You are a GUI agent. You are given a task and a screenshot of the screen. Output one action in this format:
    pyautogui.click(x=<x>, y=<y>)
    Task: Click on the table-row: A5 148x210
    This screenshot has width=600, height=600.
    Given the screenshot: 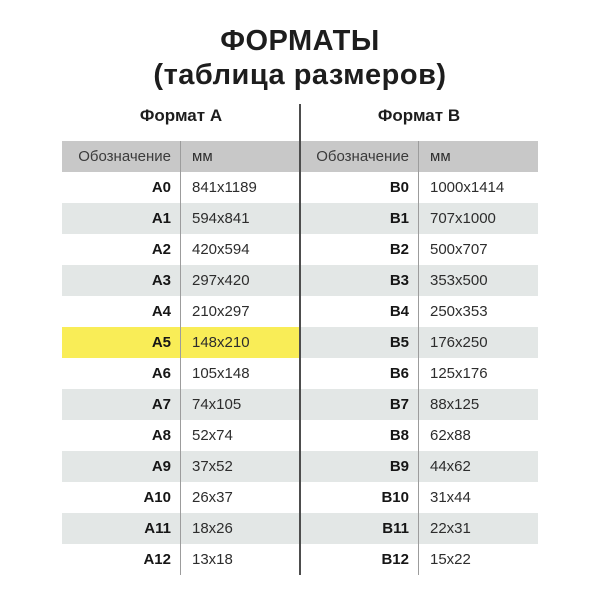 What is the action you would take?
    pyautogui.click(x=181, y=342)
    